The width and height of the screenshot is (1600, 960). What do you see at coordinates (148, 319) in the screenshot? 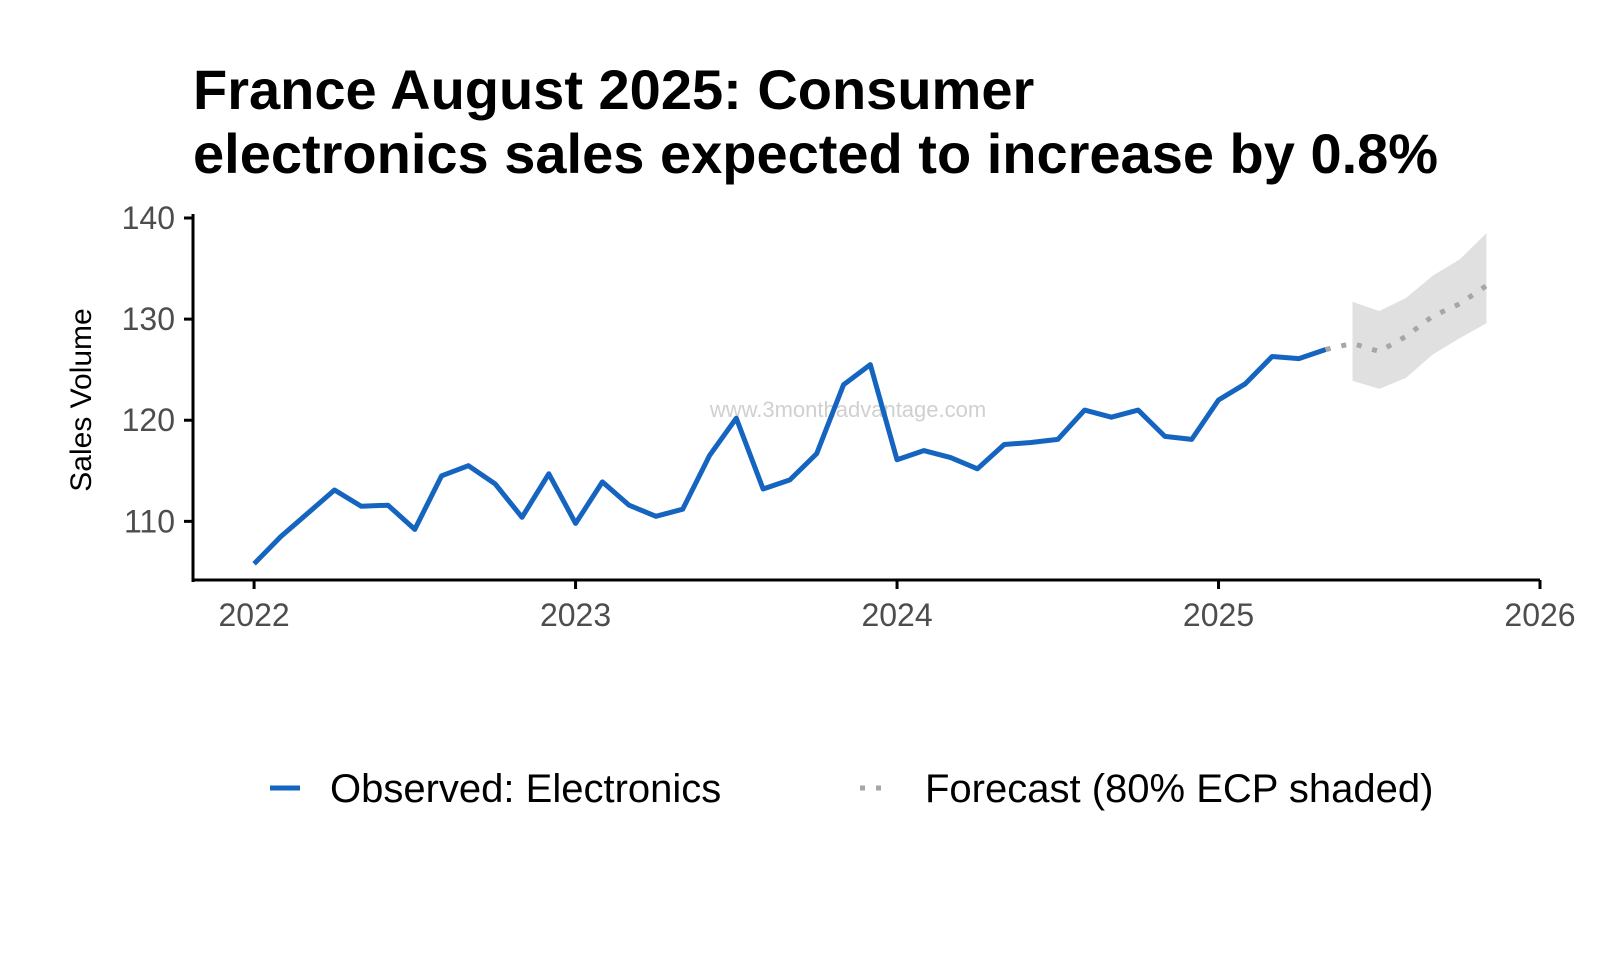
I see `y-tick-label-130: 130` at bounding box center [148, 319].